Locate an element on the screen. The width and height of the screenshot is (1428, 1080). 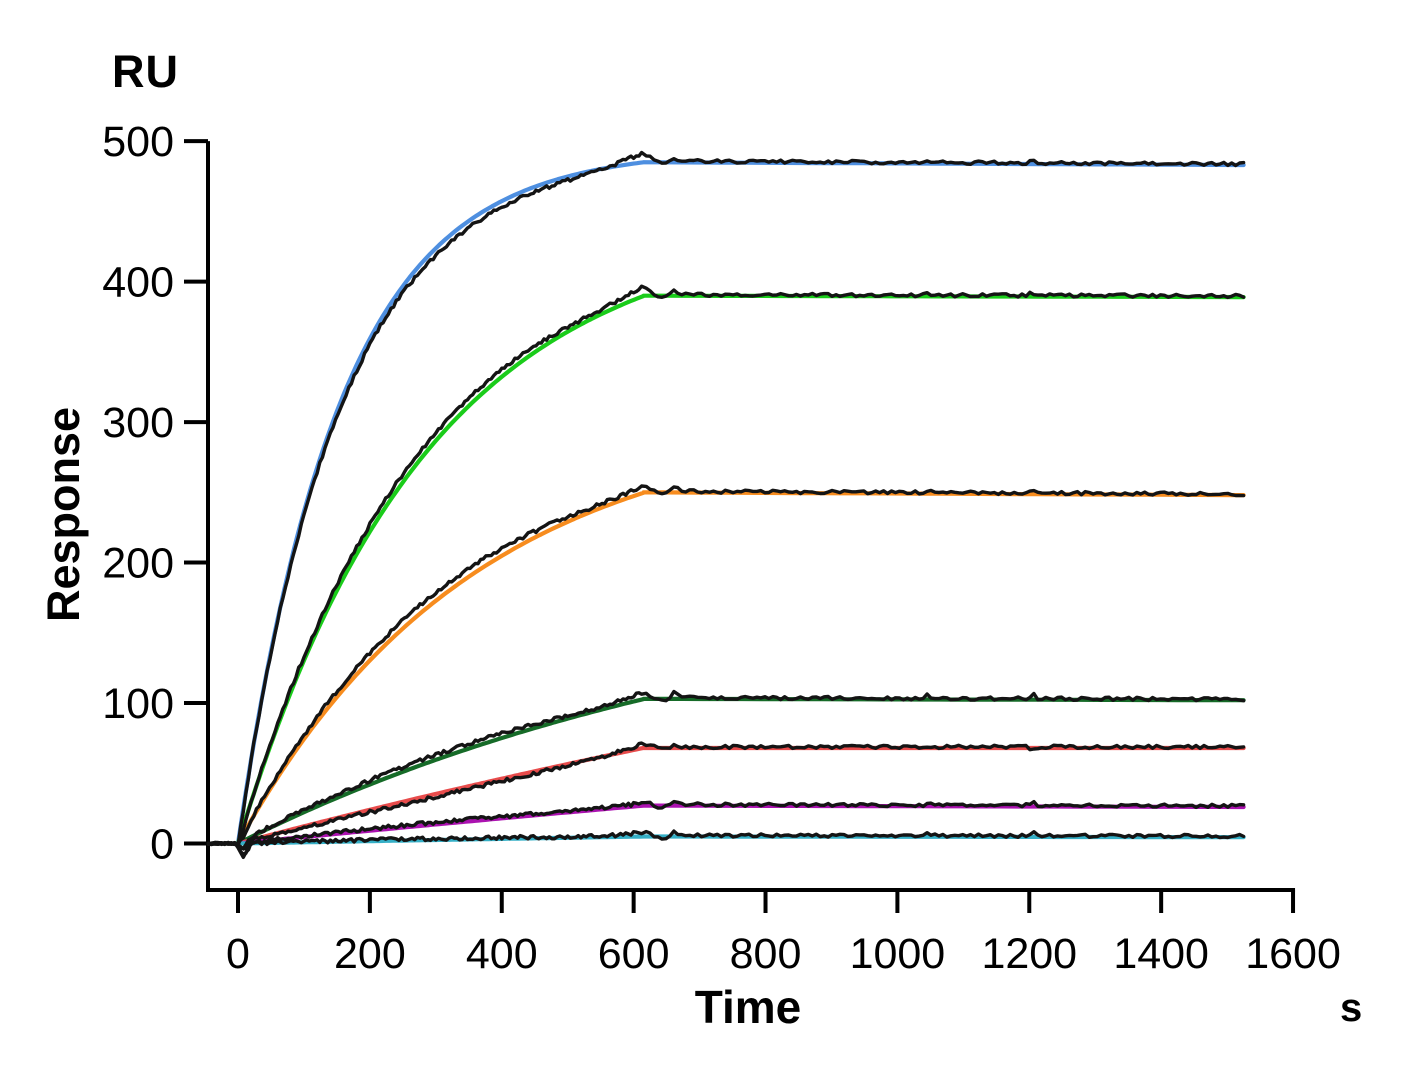
x-tick-label: 1600 is located at coordinates (1293, 954).